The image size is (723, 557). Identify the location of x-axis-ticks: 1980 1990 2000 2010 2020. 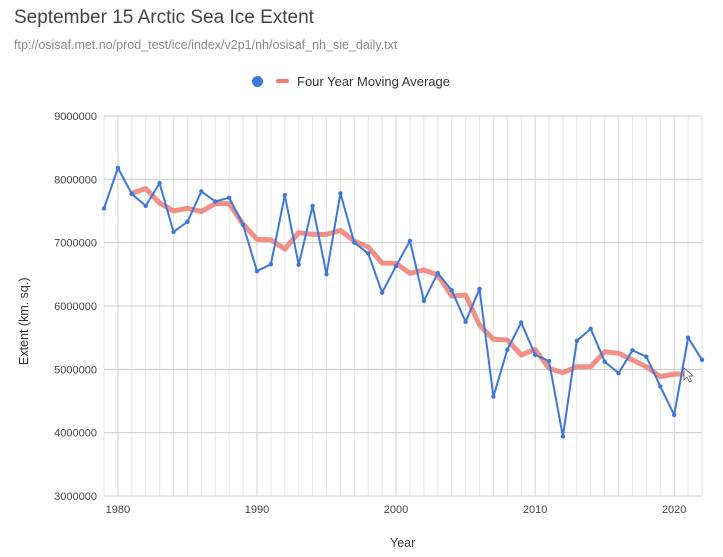
(396, 510).